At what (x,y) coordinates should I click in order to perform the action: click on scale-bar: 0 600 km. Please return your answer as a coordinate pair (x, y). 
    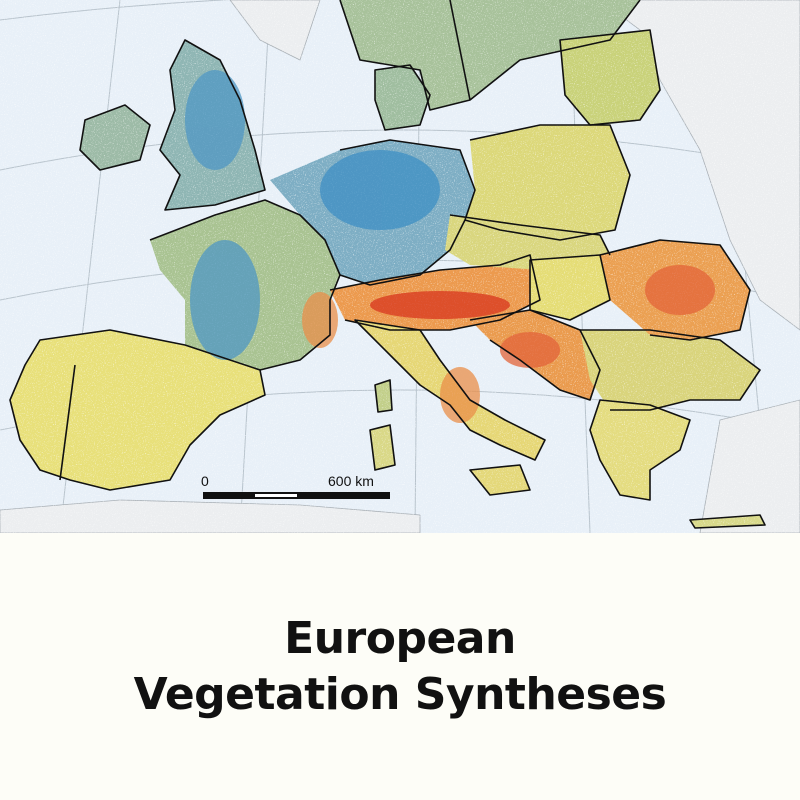
    Looking at the image, I should click on (295, 486).